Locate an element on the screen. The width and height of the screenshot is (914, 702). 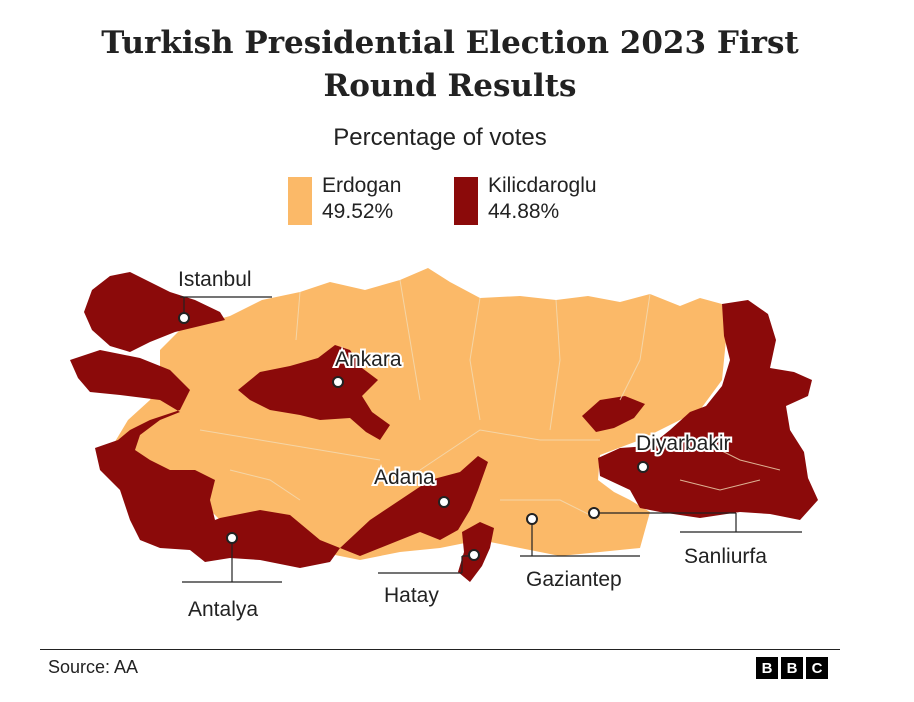
bbc-logo-letter: C is located at coordinates (817, 668).